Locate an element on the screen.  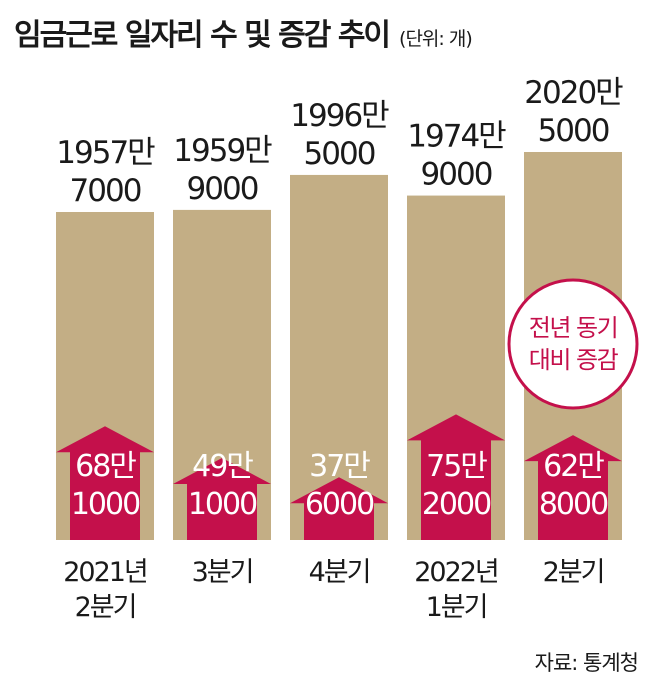
increase-value-line: 6000 is located at coordinates (339, 504).